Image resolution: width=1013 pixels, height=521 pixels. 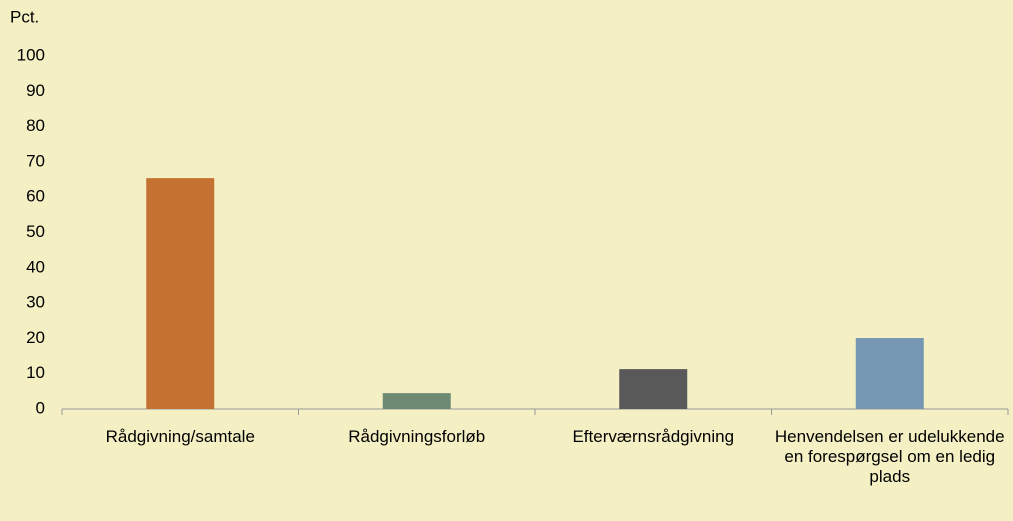 I want to click on y-tick-label: 90, so click(x=35, y=90).